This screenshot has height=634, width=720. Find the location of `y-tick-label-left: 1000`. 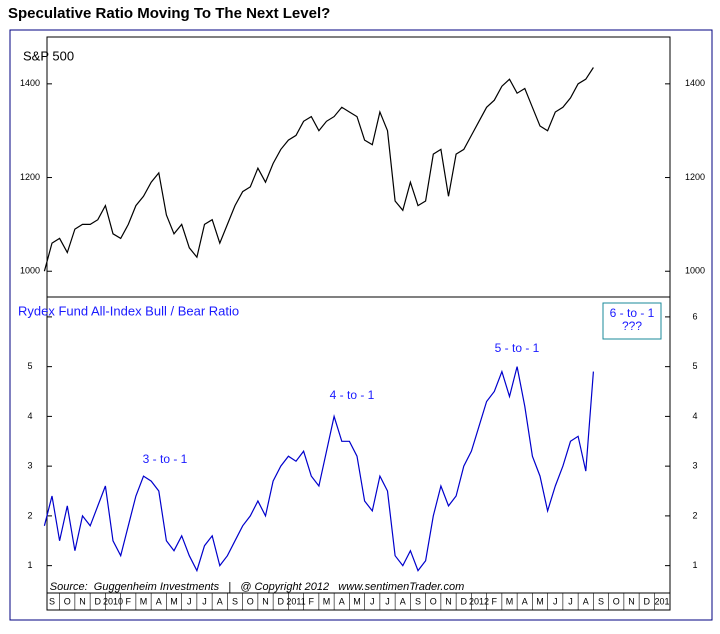

y-tick-label-left: 1000 is located at coordinates (30, 271).